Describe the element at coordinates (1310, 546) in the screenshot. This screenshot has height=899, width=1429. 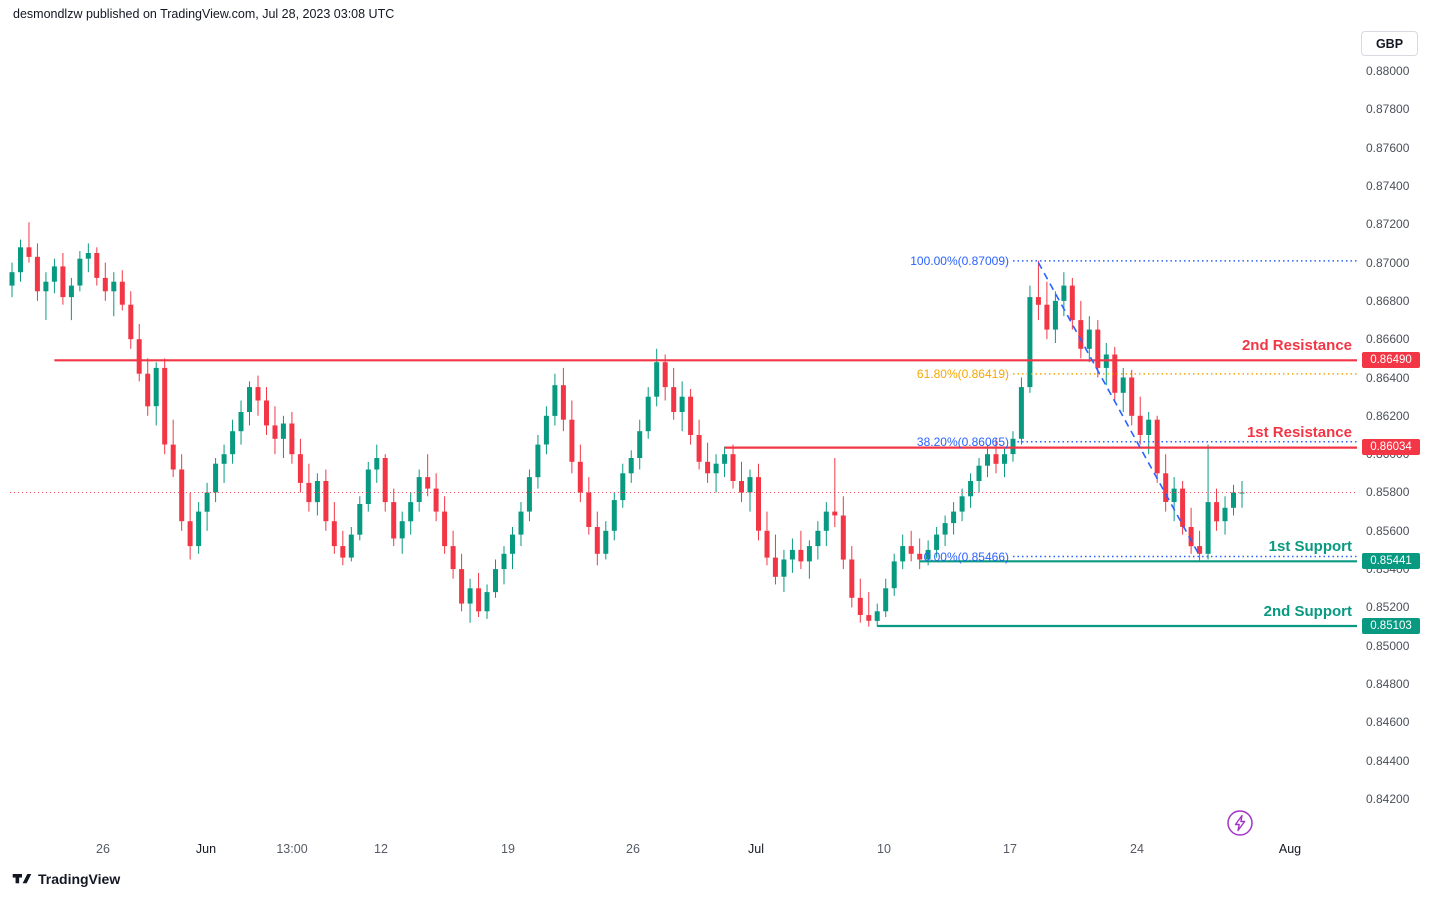
I see `first-support-label: 1st Support` at that location.